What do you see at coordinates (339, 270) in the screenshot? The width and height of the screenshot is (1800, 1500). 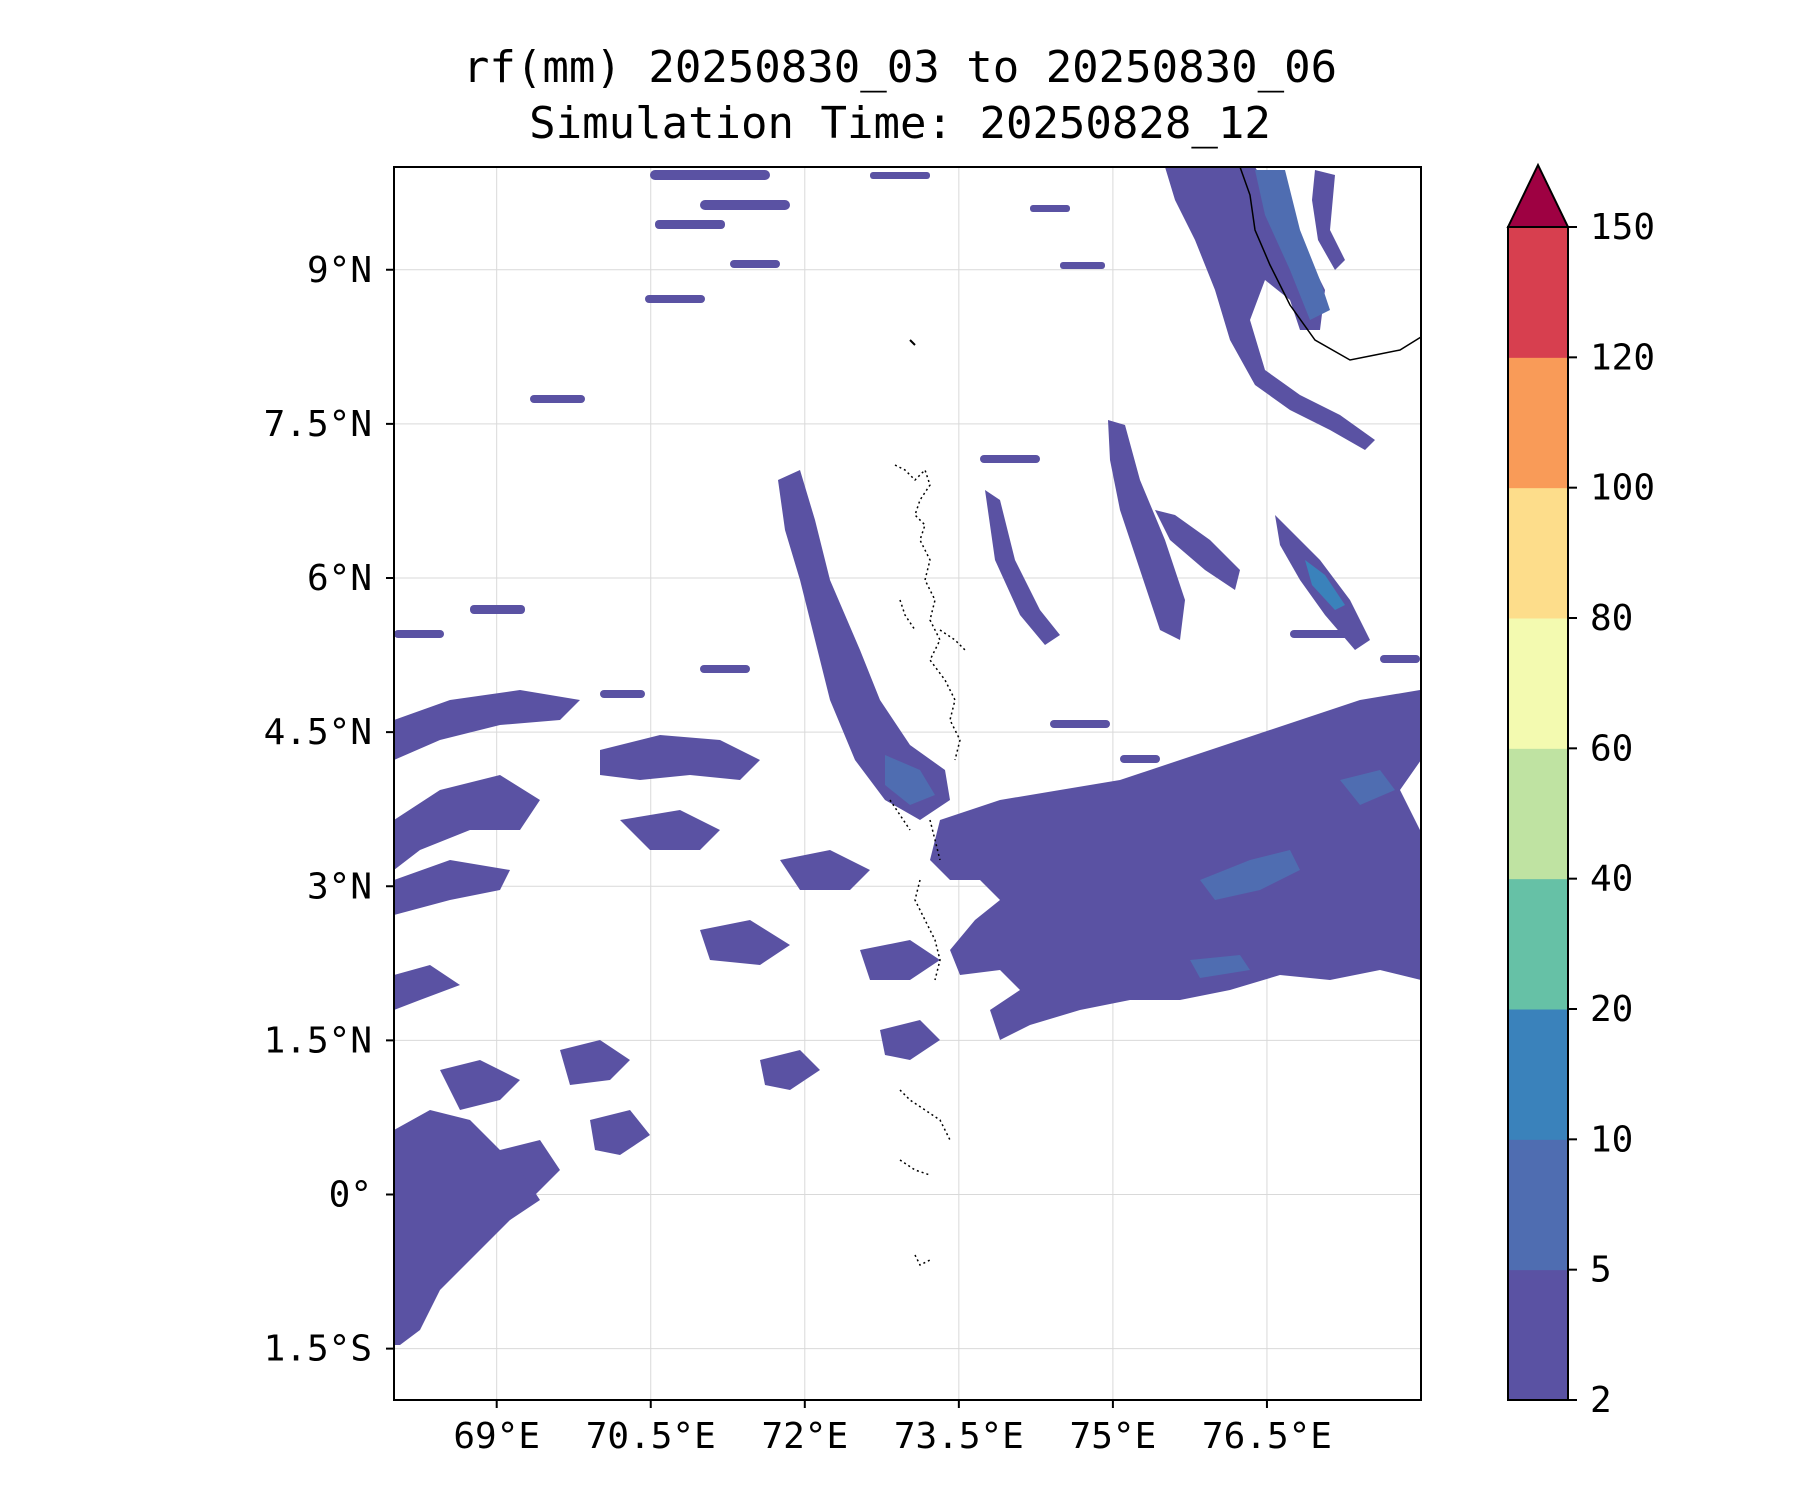 I see `lat-tick-label: 9°N` at bounding box center [339, 270].